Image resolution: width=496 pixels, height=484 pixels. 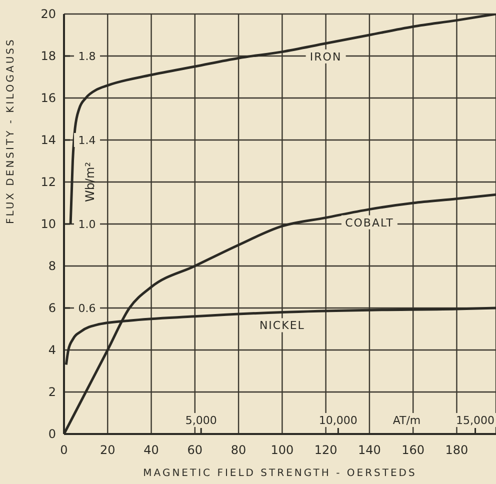 I want to click on y-tick-label: 4, so click(x=52, y=350).